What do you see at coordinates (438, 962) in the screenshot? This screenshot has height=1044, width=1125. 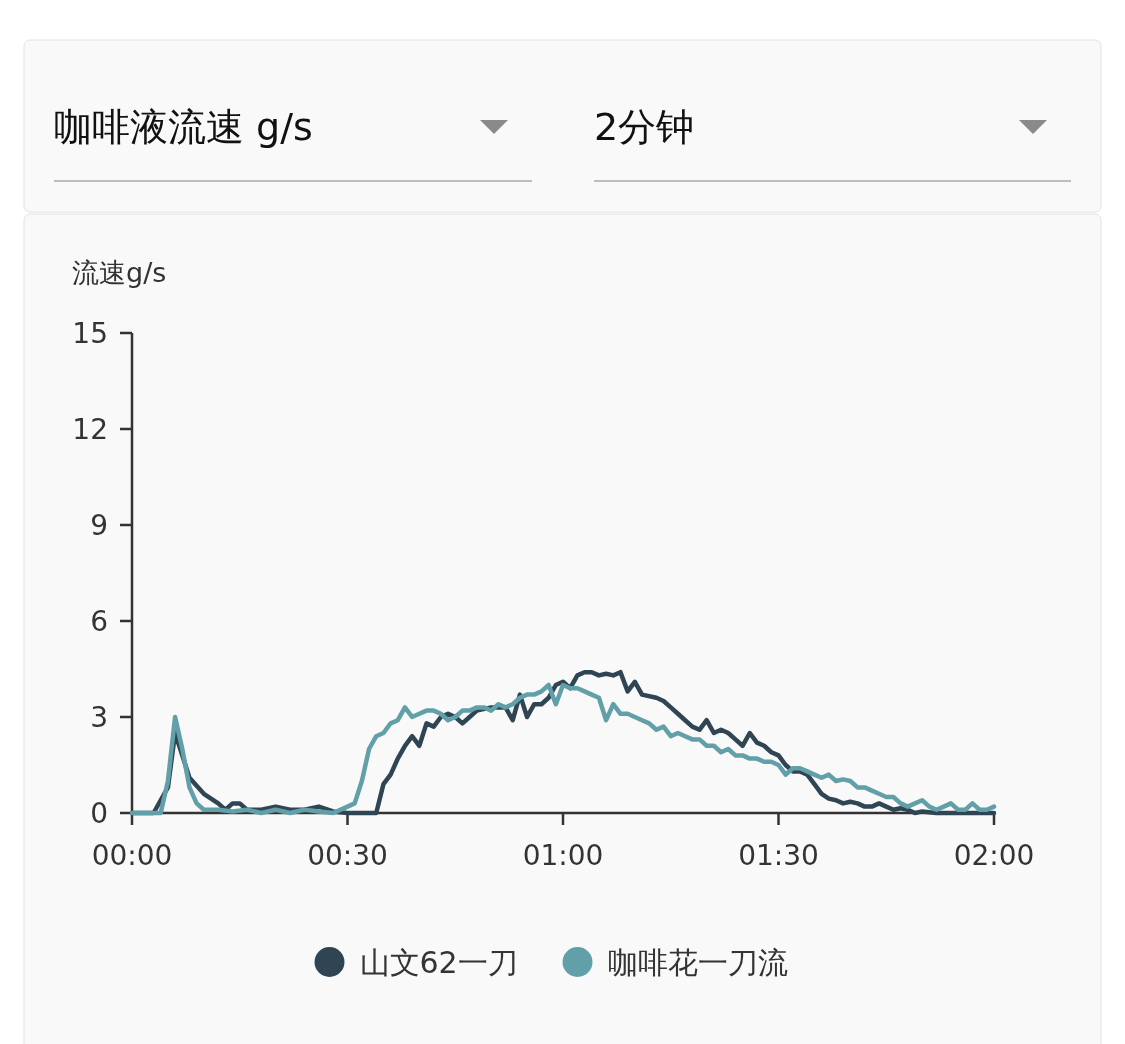 I see `legend-label: 山文62一刀` at bounding box center [438, 962].